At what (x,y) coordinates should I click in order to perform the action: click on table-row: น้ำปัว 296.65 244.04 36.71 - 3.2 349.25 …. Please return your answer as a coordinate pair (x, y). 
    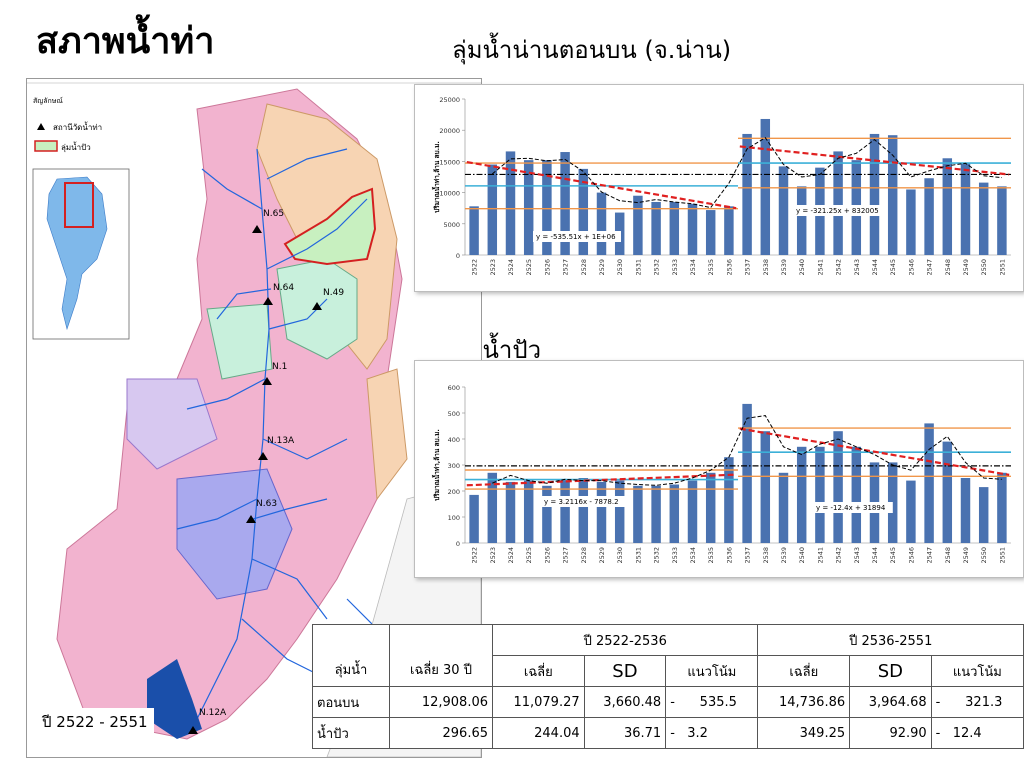
    Looking at the image, I should click on (668, 733).